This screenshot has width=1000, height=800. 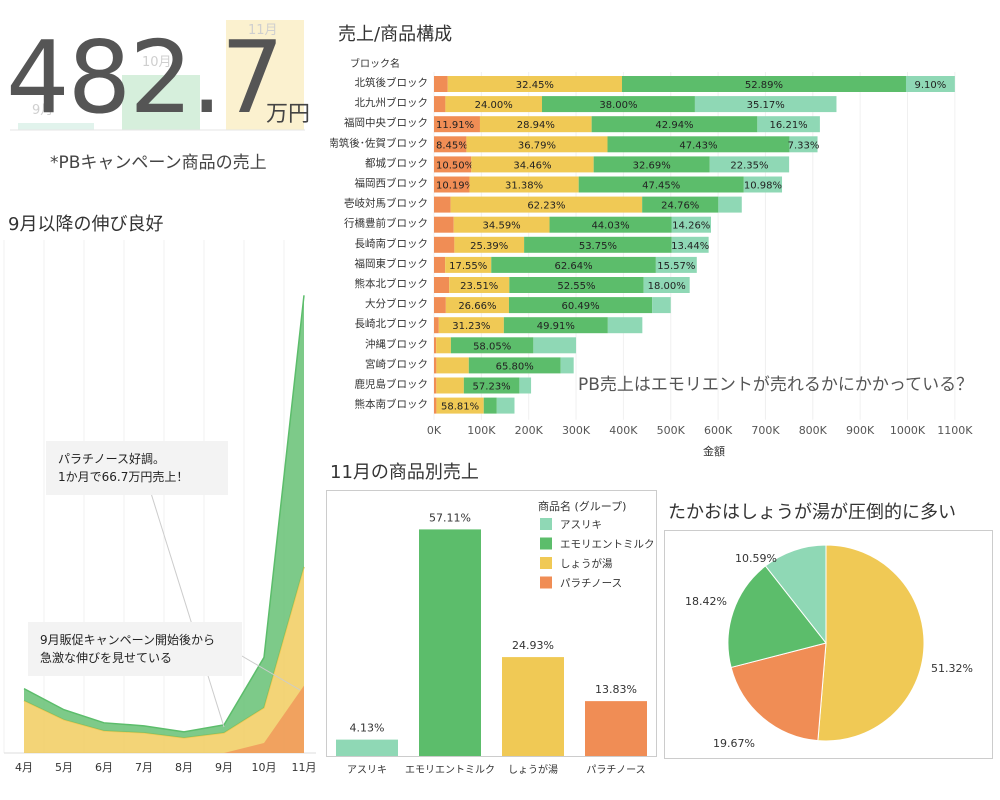 What do you see at coordinates (145, 77) in the screenshot?
I see `kpi-value: 482.7` at bounding box center [145, 77].